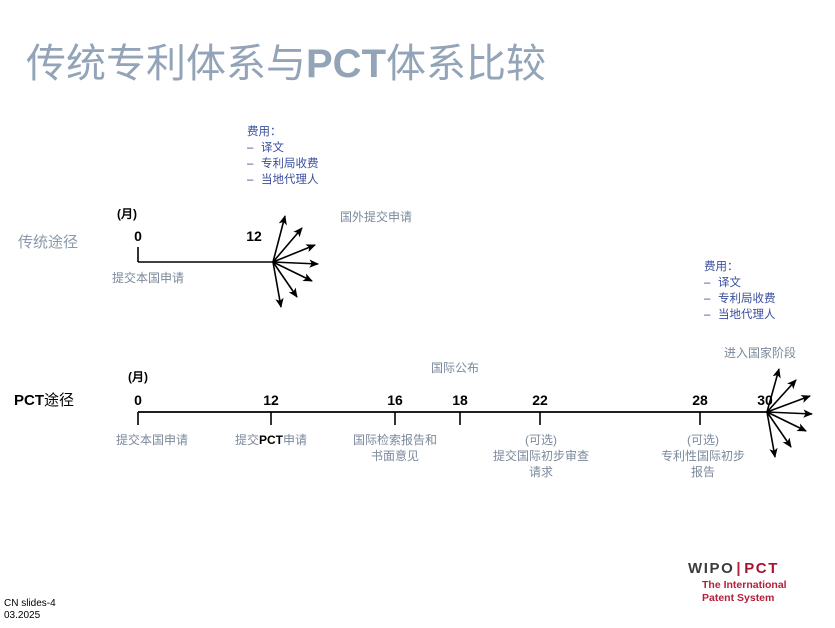 The image size is (835, 628). What do you see at coordinates (376, 217) in the screenshot?
I see `stage-label-foreign-filing: 国外提交申请` at bounding box center [376, 217].